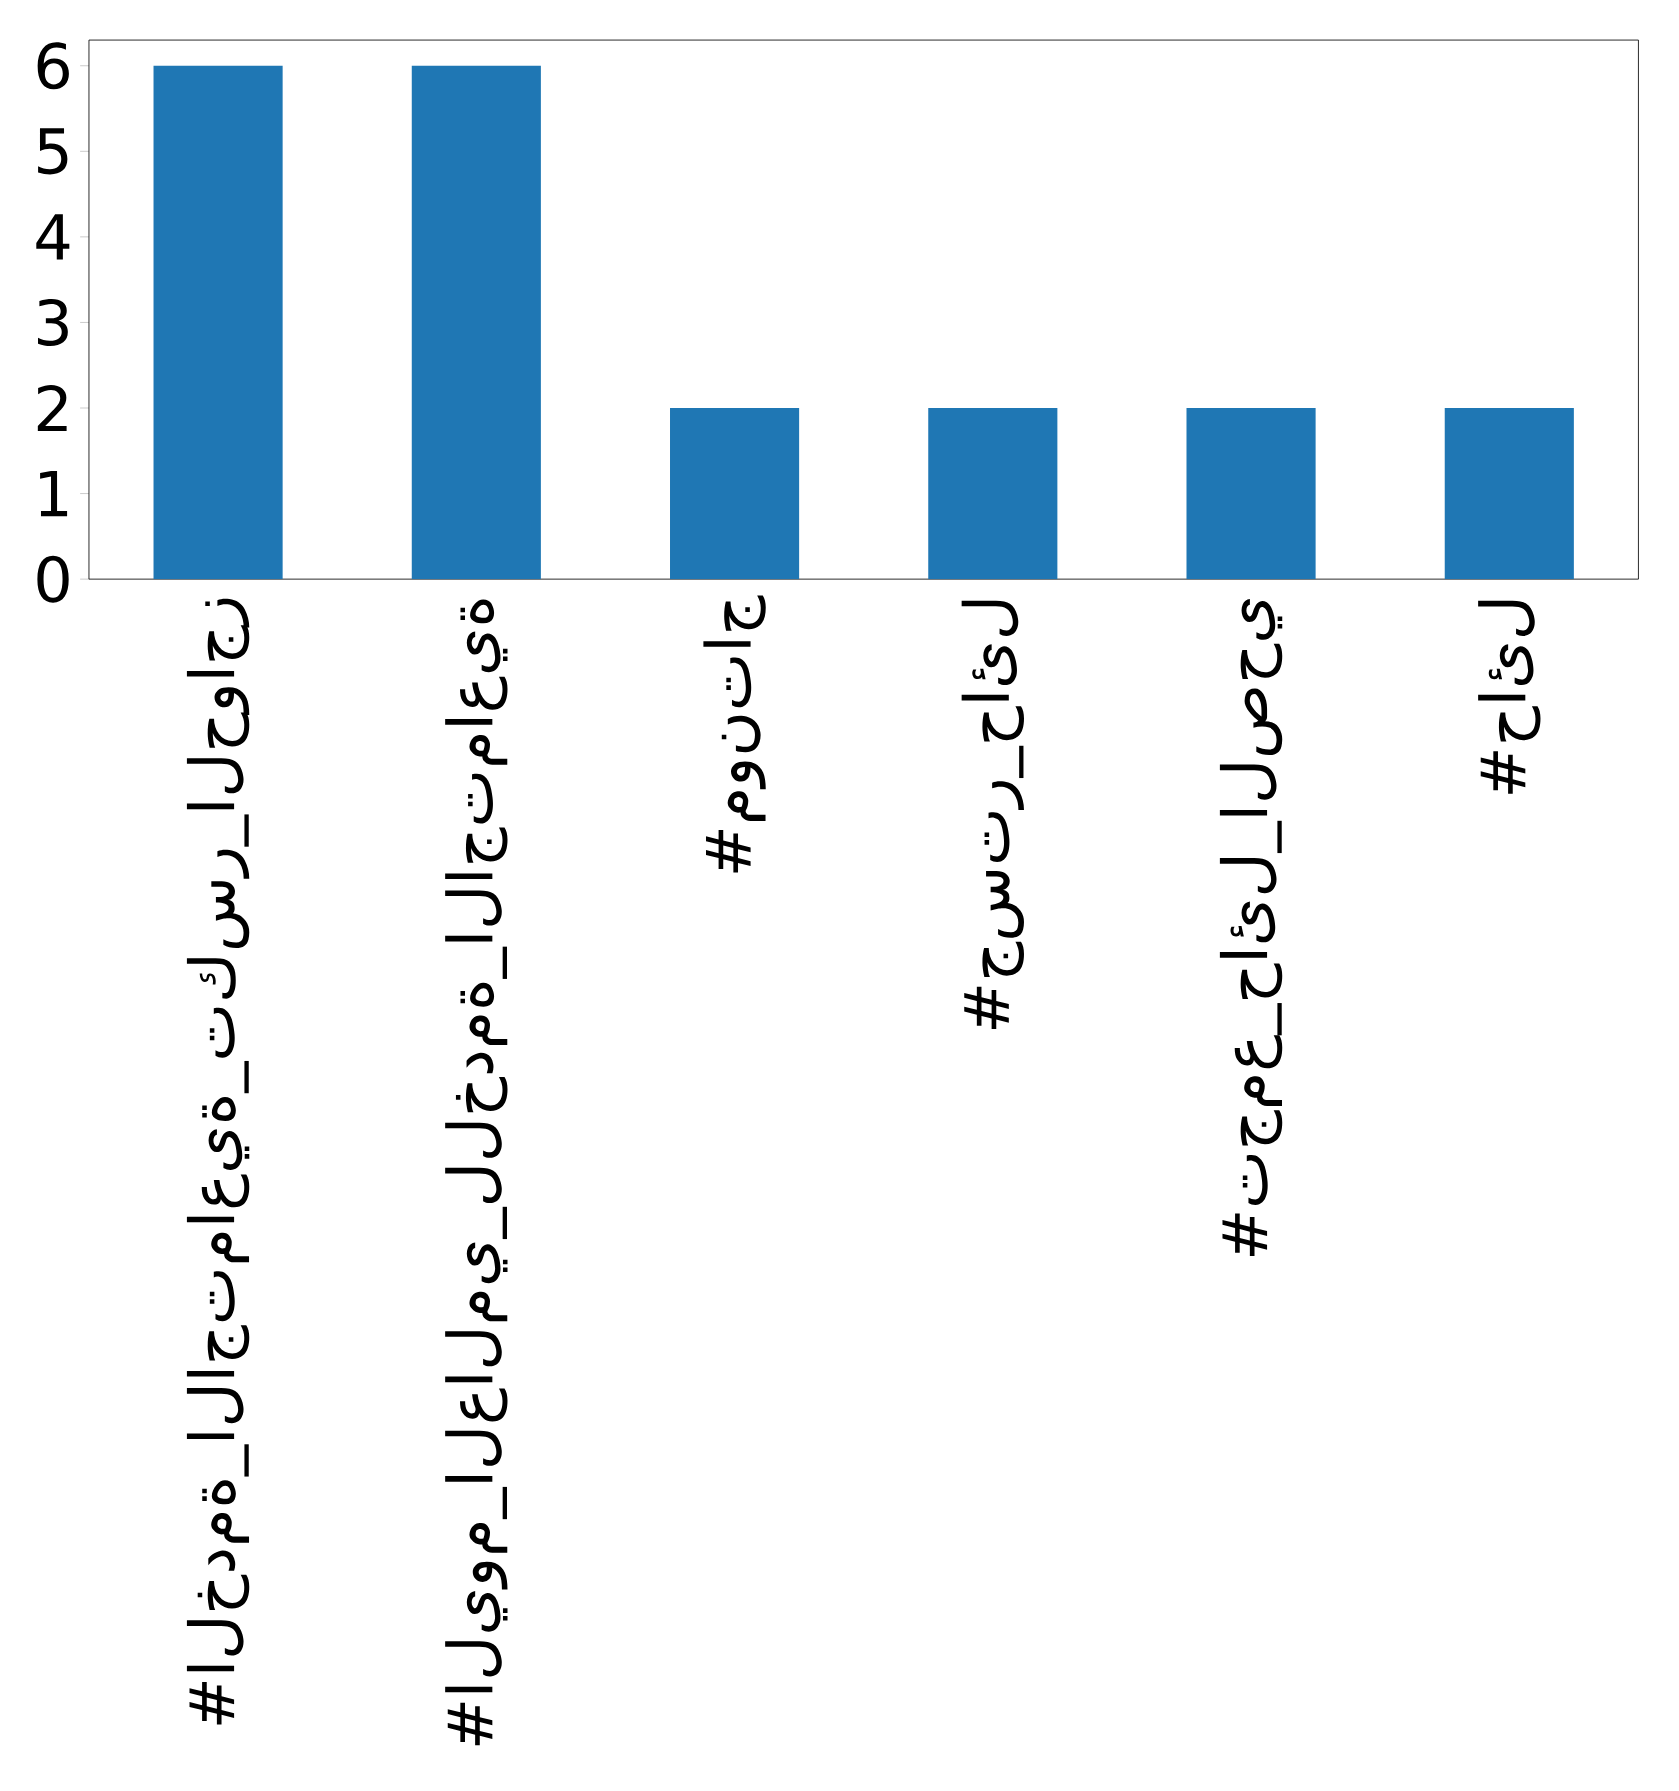 The image size is (1679, 1791). What do you see at coordinates (476, 1172) in the screenshot?
I see `x-tick-label: #اليوم_العالمي_للخدمة_الاجتماعية` at bounding box center [476, 1172].